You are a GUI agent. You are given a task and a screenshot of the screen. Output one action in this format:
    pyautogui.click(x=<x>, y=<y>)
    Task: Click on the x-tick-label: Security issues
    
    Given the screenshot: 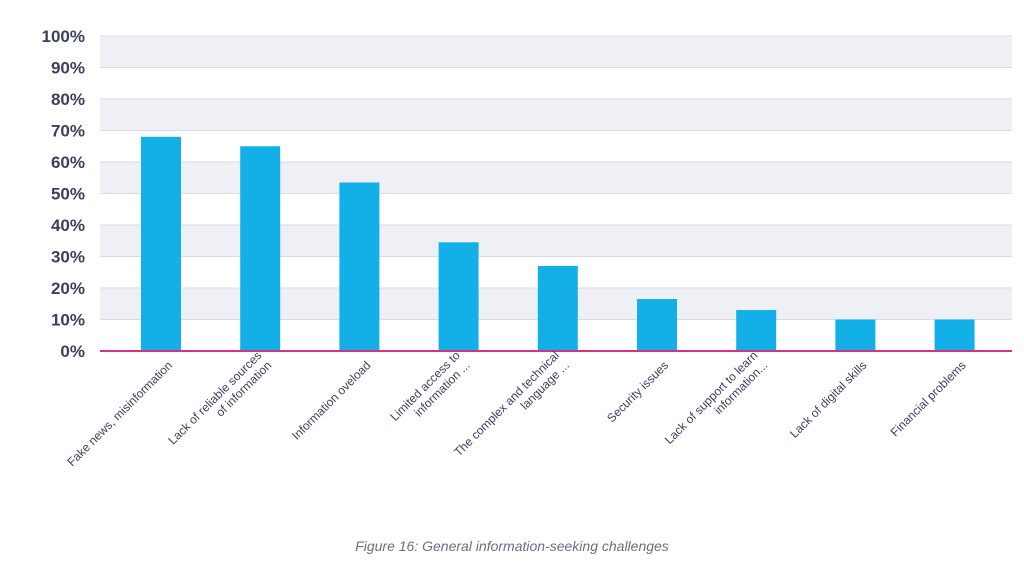 What is the action you would take?
    pyautogui.click(x=637, y=391)
    